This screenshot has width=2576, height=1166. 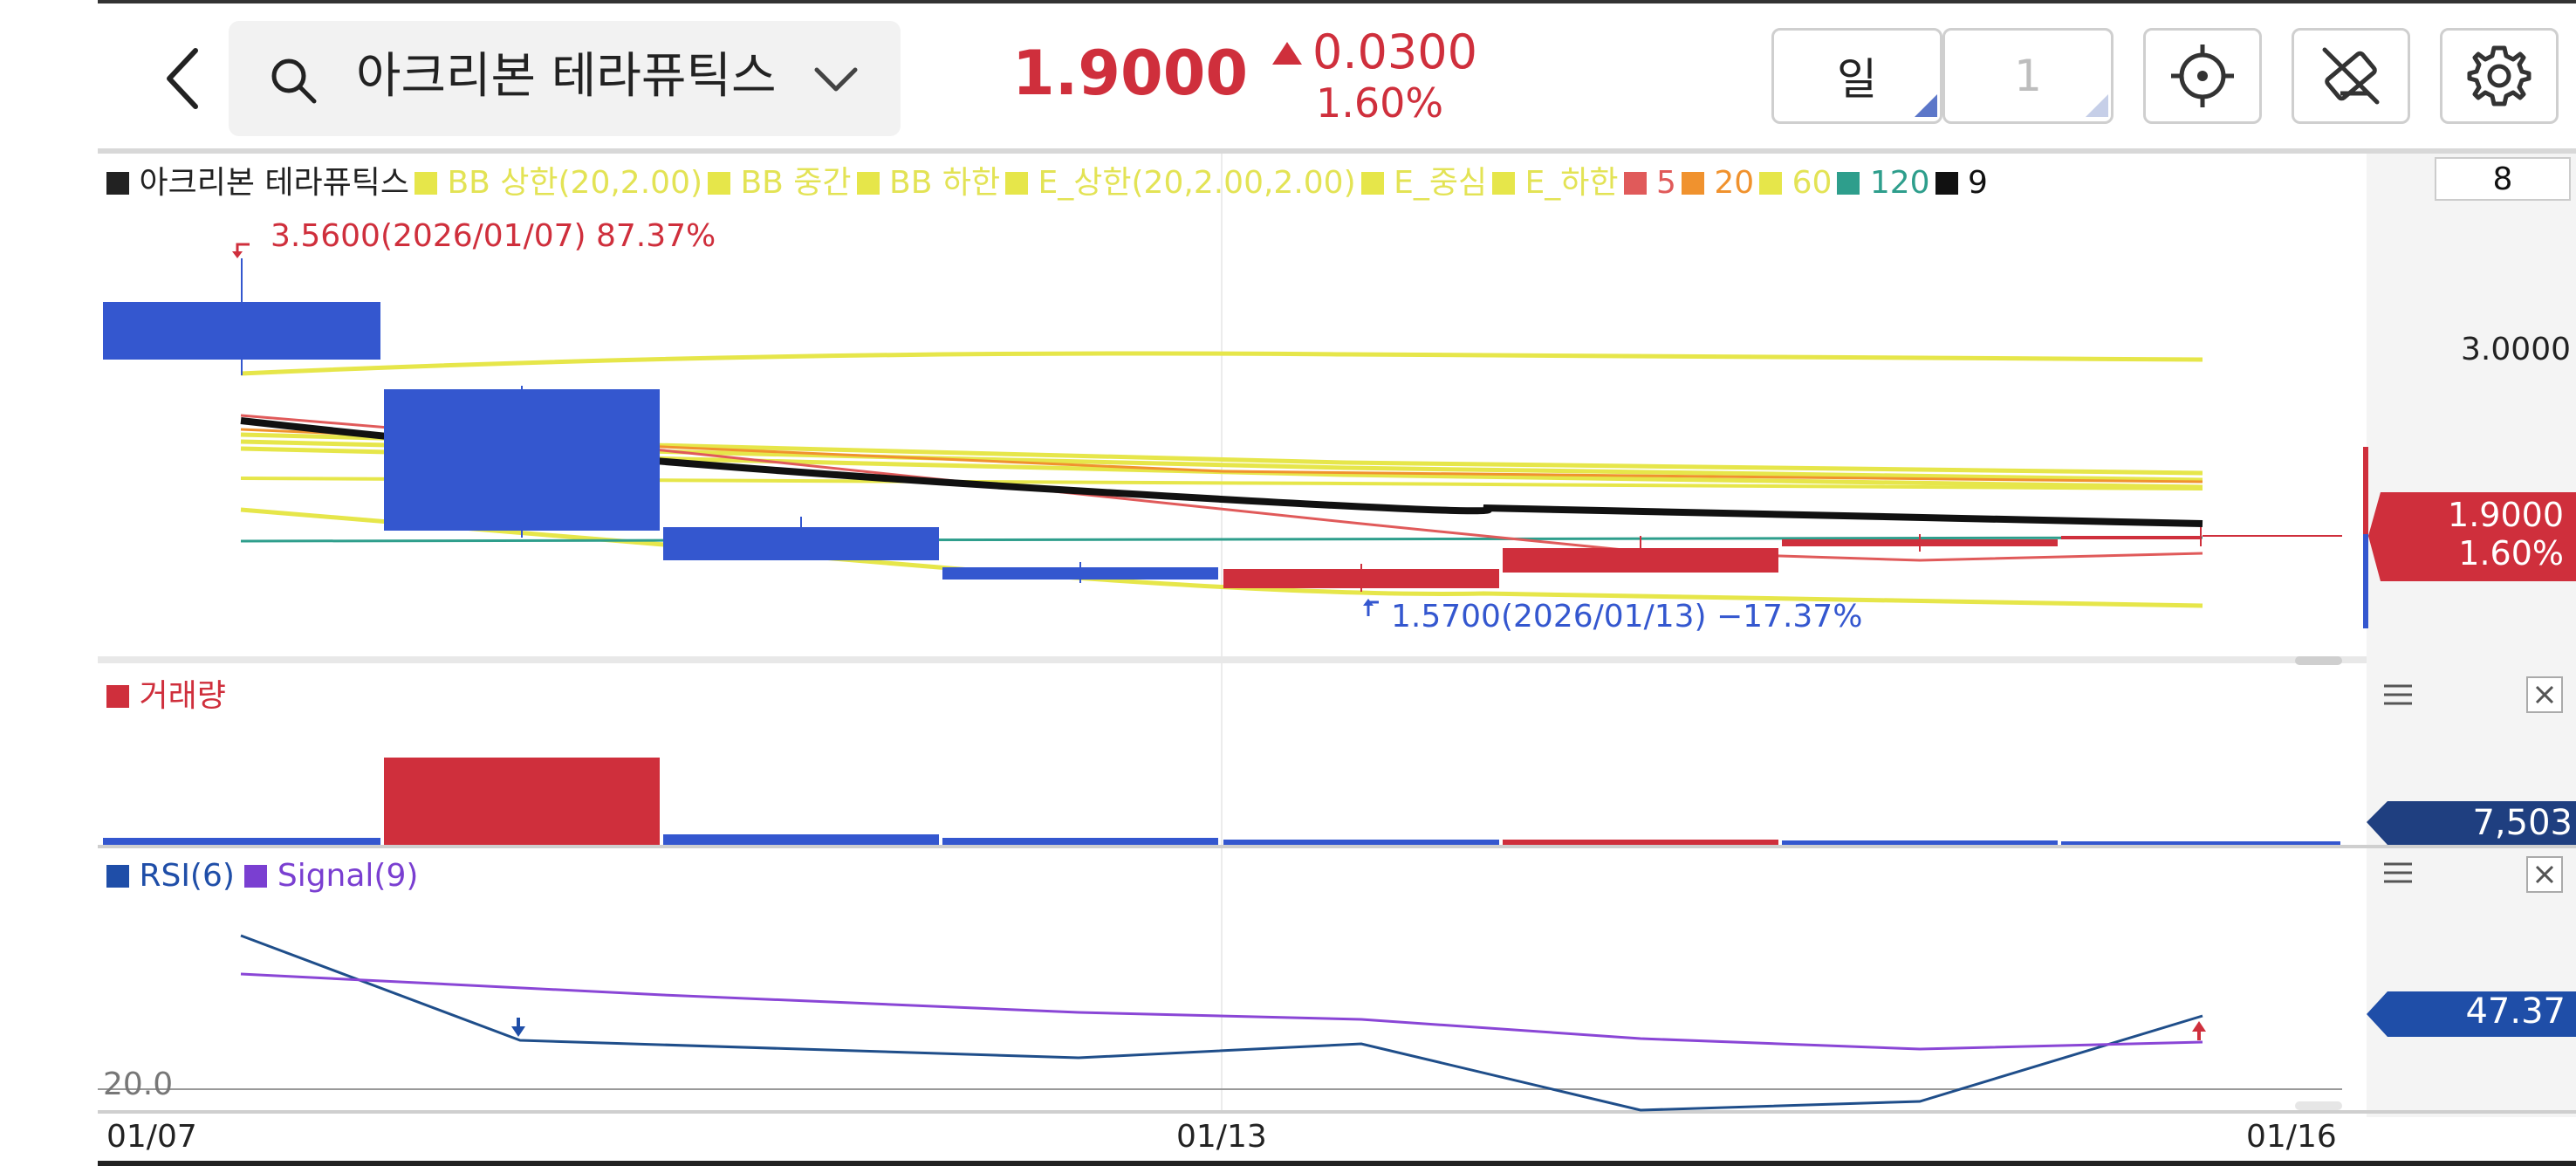 I want to click on rsi-tag, so click(x=2472, y=1014).